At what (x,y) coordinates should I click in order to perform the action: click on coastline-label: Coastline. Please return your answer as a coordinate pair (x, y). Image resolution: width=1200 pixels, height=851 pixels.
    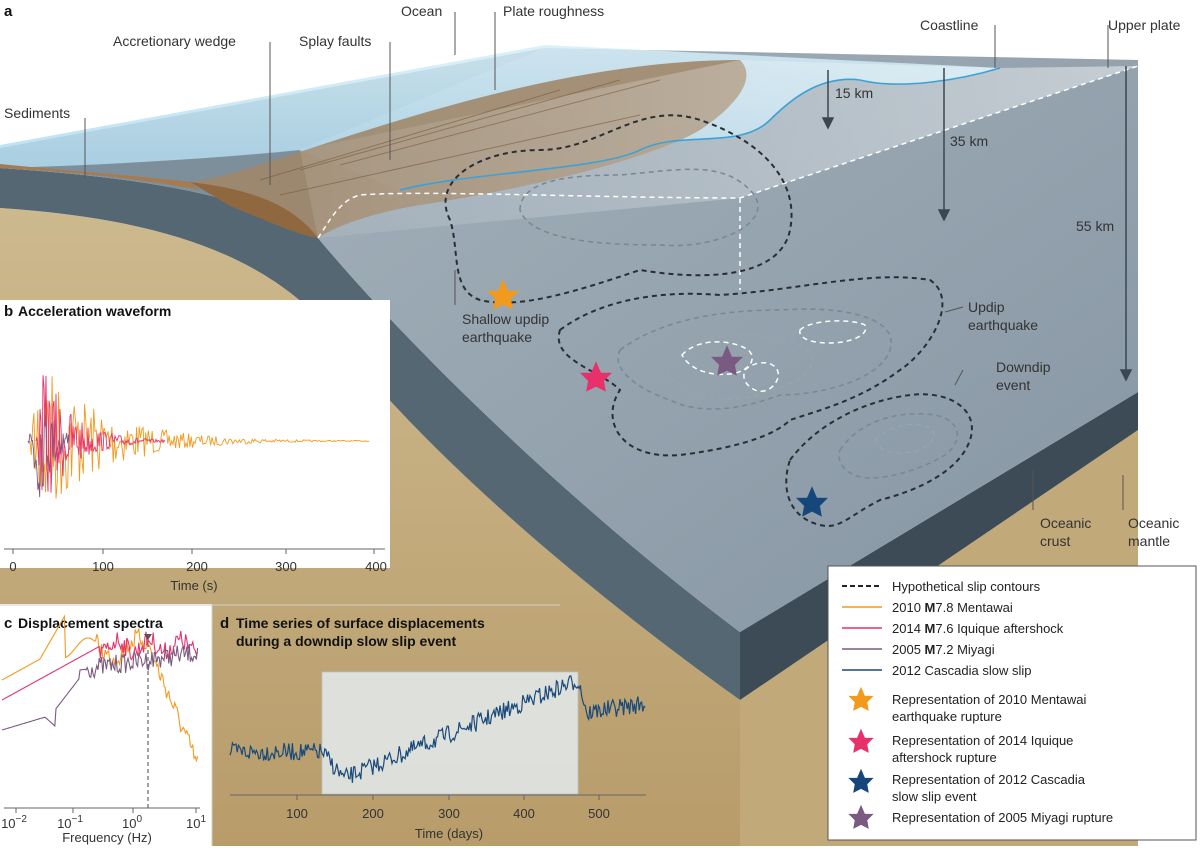
    Looking at the image, I should click on (949, 25).